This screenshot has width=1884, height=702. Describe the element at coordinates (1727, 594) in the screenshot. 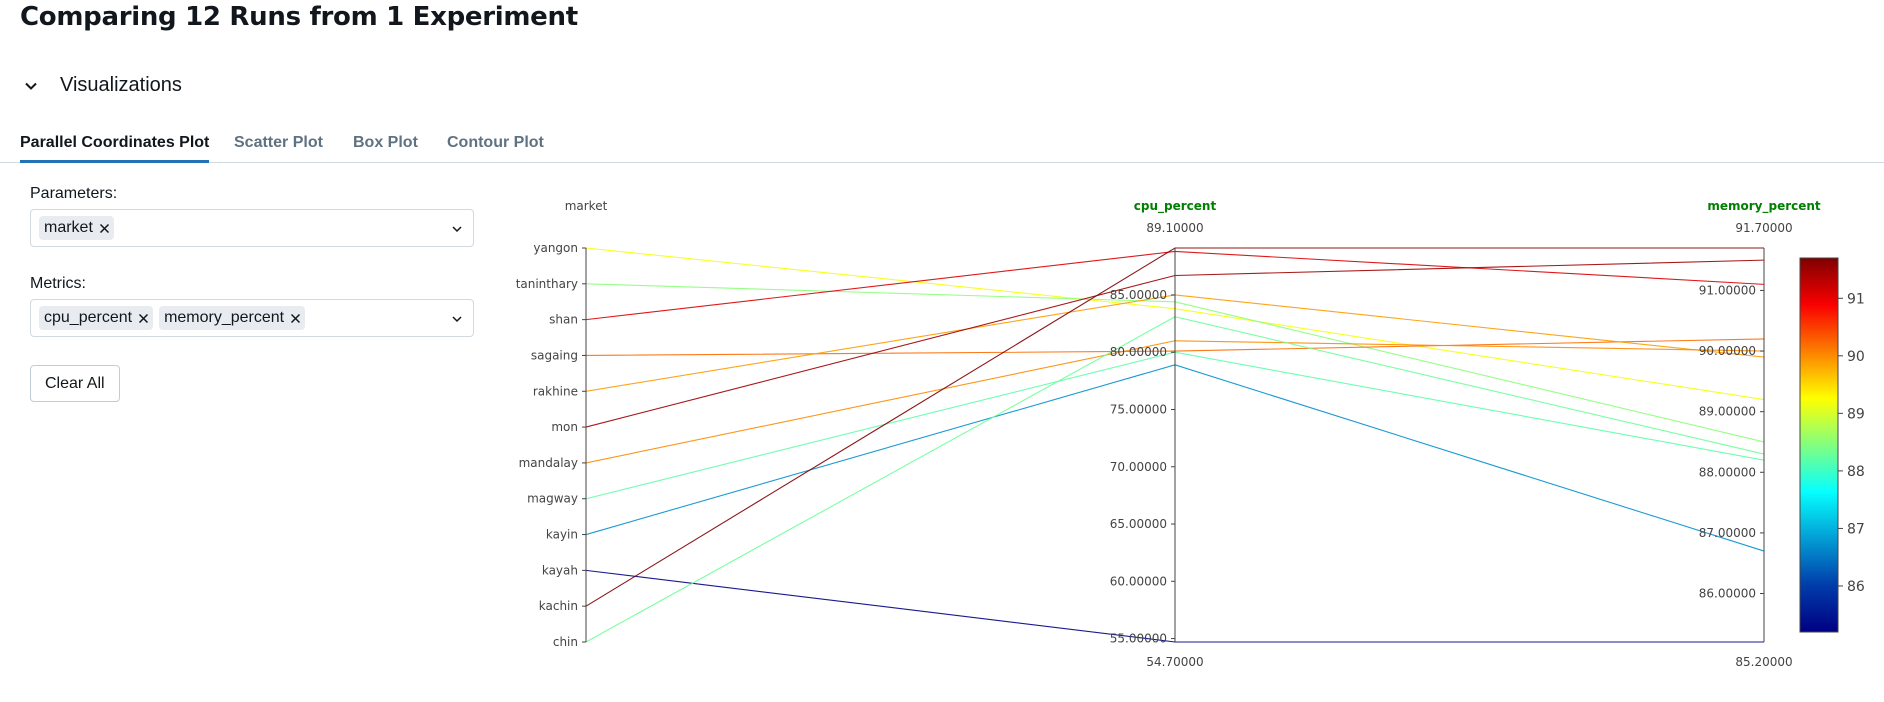

I see `memory-percent-tick-label: 86.00000` at that location.